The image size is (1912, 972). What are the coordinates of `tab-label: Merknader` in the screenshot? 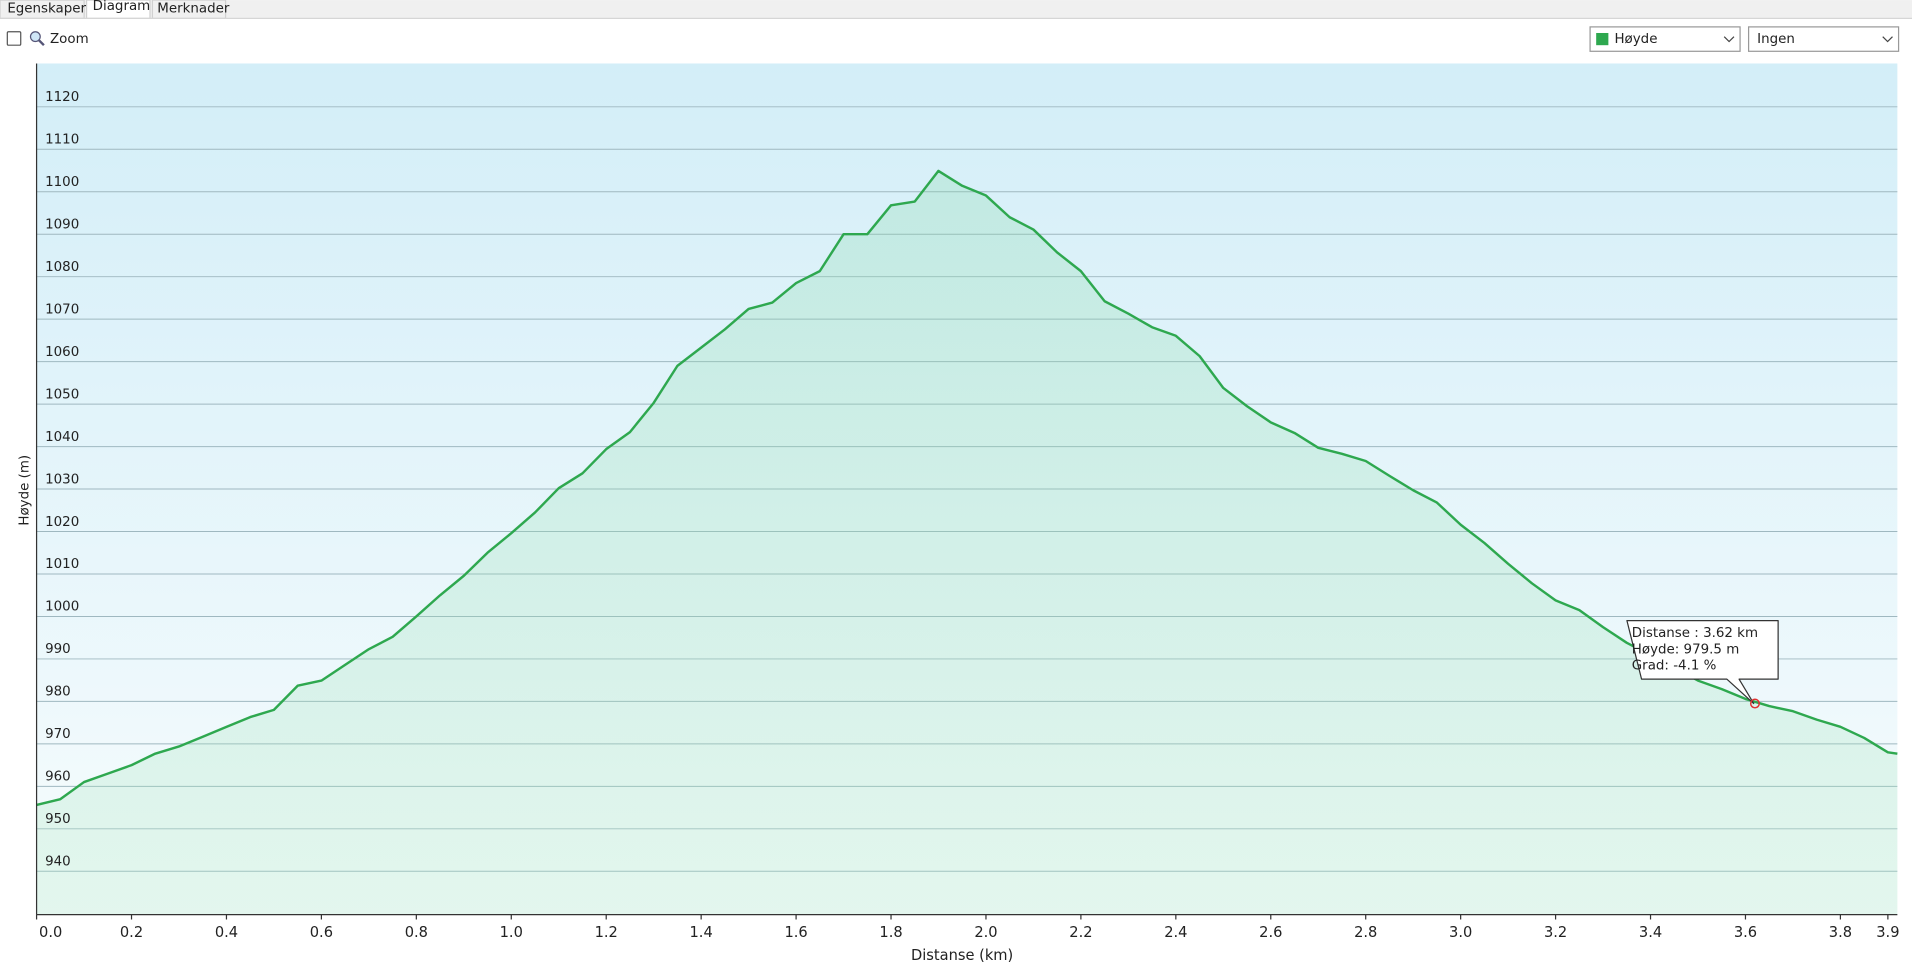 It's located at (193, 9).